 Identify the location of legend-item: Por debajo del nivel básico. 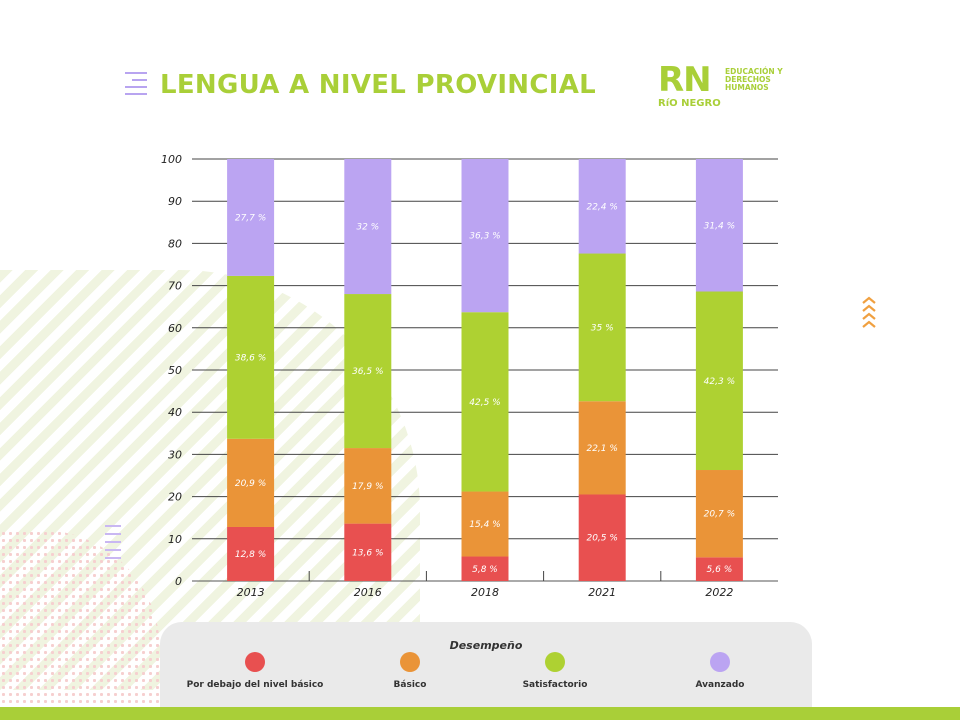
(255, 671).